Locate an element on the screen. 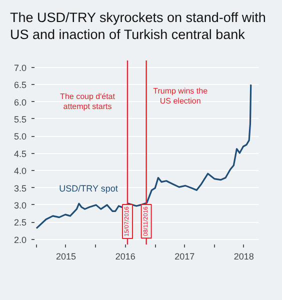 The image size is (282, 300). y-tick-label: 4.5 is located at coordinates (20, 153).